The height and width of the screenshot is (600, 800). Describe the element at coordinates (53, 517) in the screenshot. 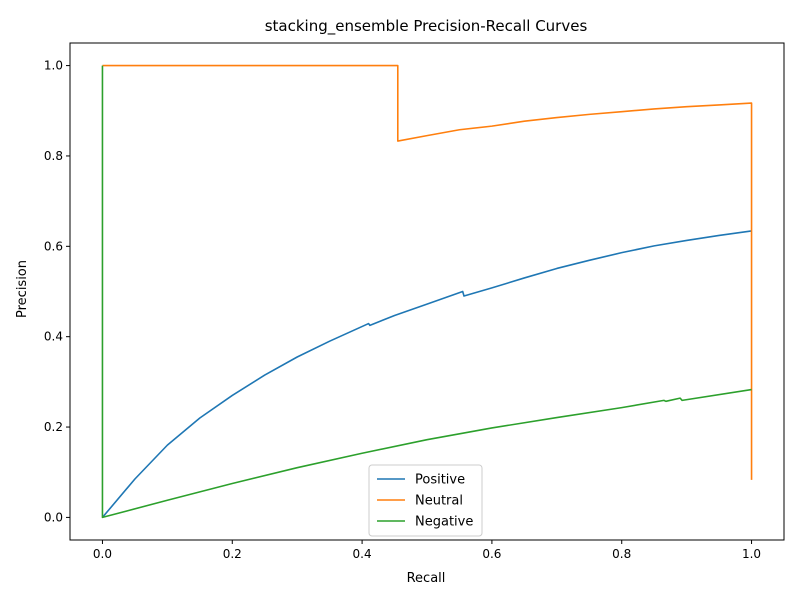

I see `y-tick-label: 0.0` at that location.